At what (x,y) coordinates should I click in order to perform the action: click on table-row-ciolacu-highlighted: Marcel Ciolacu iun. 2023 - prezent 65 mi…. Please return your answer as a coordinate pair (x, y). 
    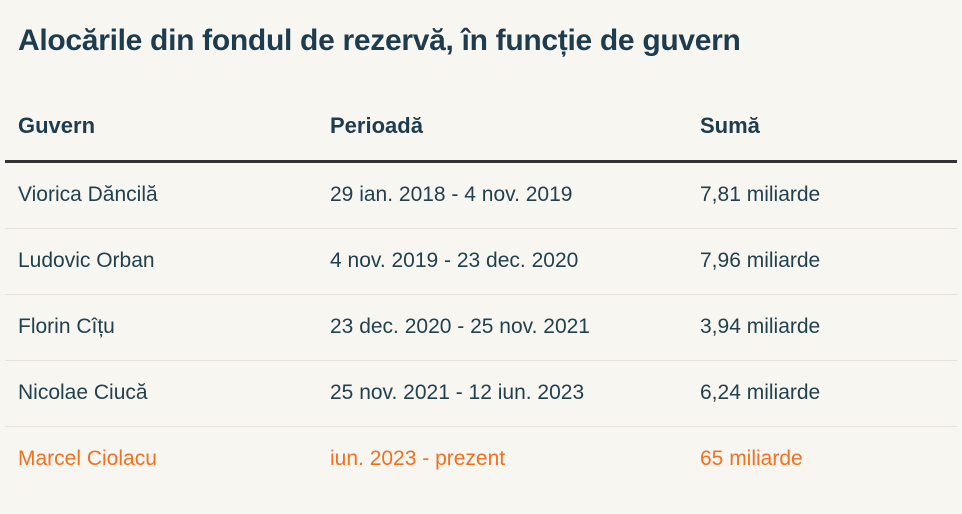
    Looking at the image, I should click on (481, 459).